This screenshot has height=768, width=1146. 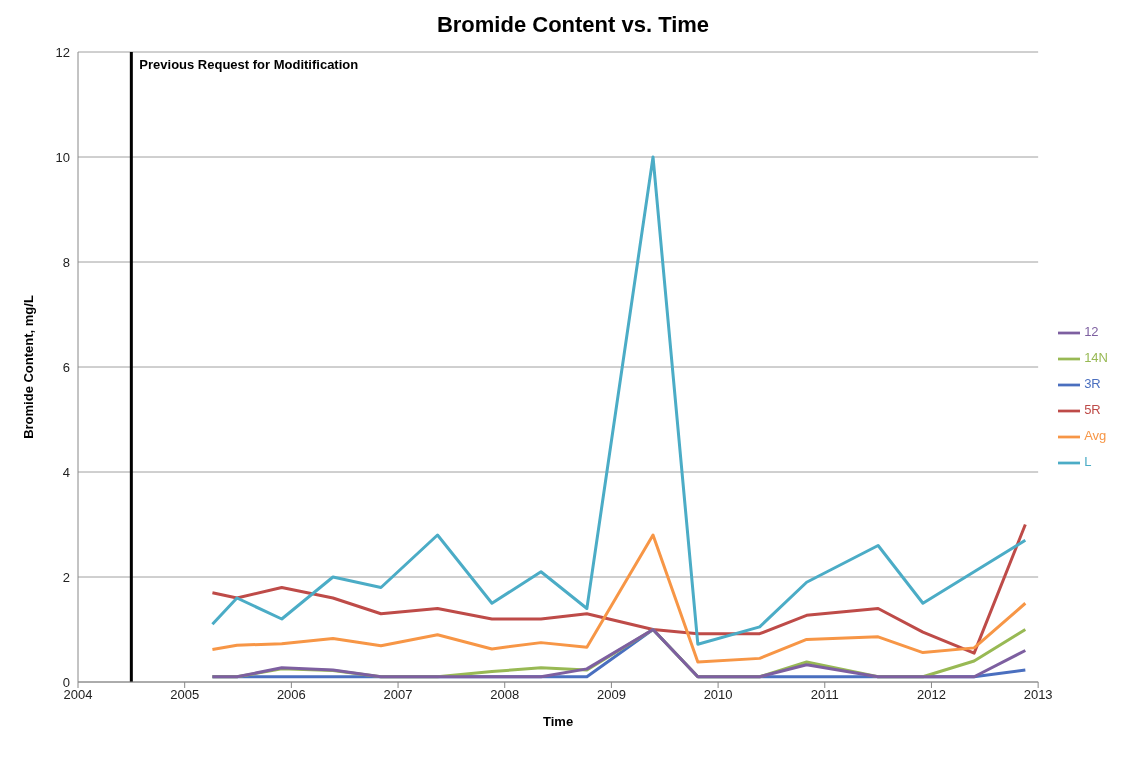 I want to click on y-tick-label: 0, so click(x=66, y=682).